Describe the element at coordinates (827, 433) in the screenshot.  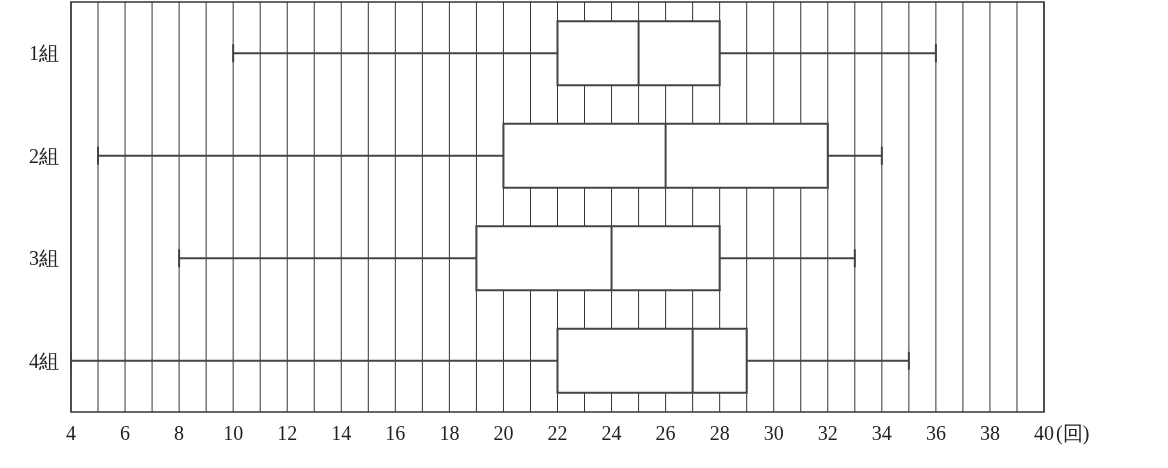
I see `x-tick-label: 32` at that location.